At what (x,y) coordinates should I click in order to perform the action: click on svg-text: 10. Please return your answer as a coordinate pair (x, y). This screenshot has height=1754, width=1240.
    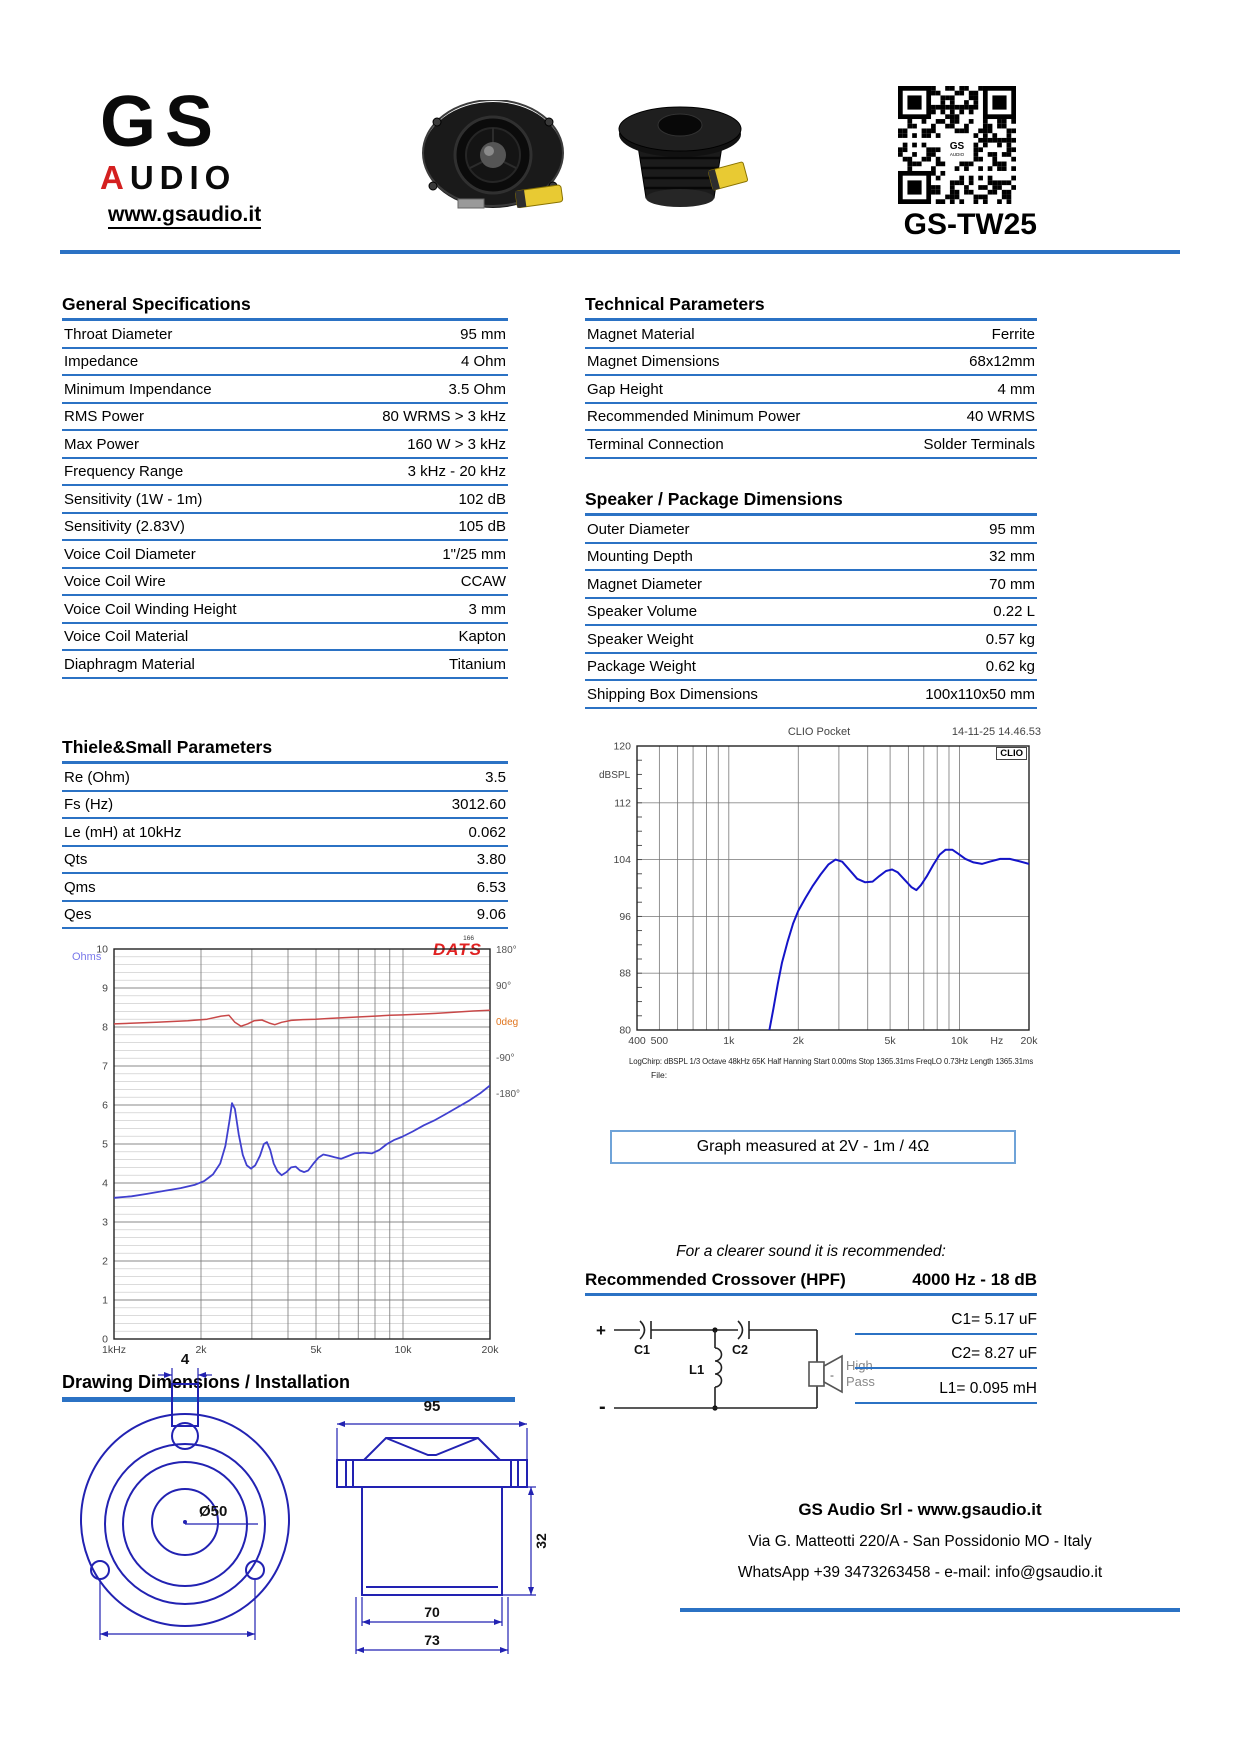
    Looking at the image, I should click on (102, 950).